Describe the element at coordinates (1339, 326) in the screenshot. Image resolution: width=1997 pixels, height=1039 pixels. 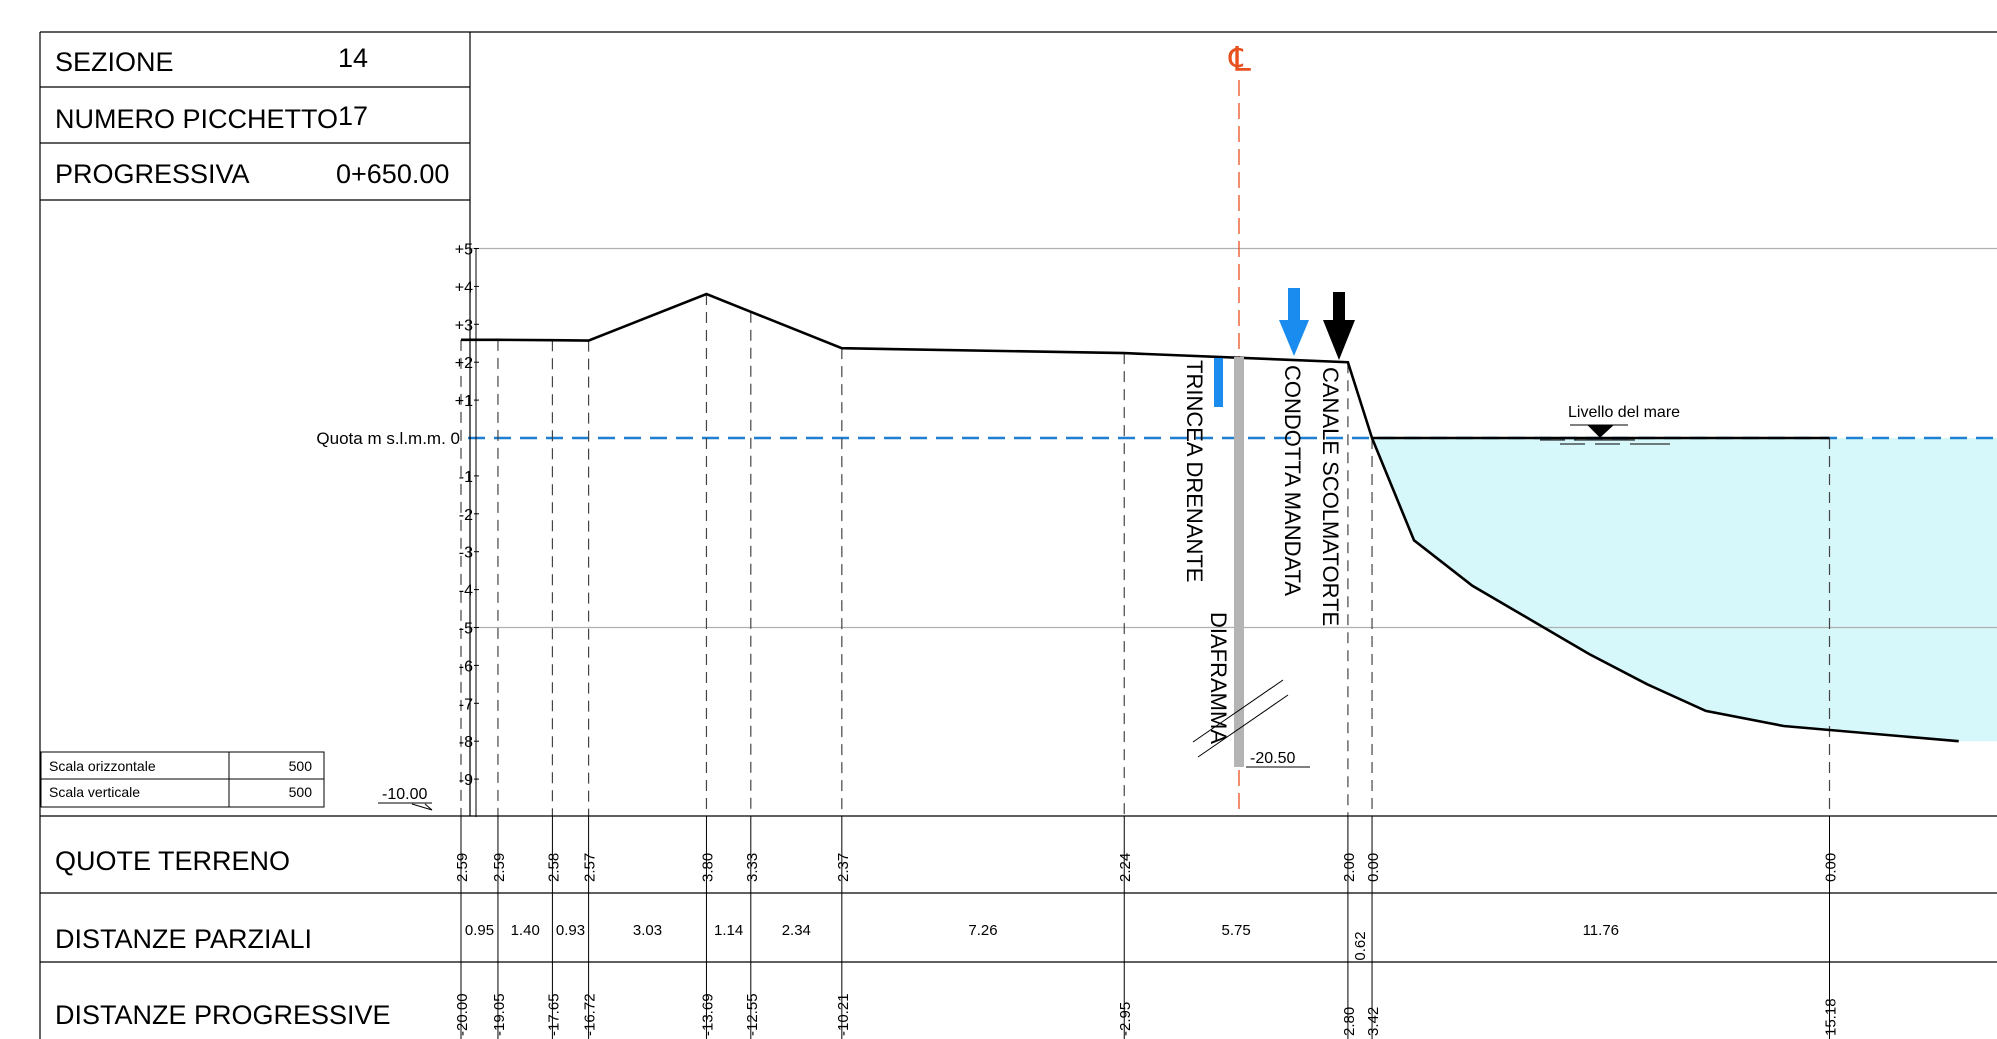
I see `canale-arrow` at that location.